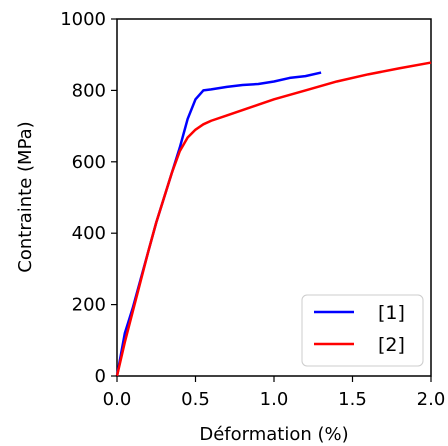 Image resolution: width=448 pixels, height=446 pixels. What do you see at coordinates (25, 196) in the screenshot?
I see `y-axis-label: Contrainte (MPa)` at bounding box center [25, 196].